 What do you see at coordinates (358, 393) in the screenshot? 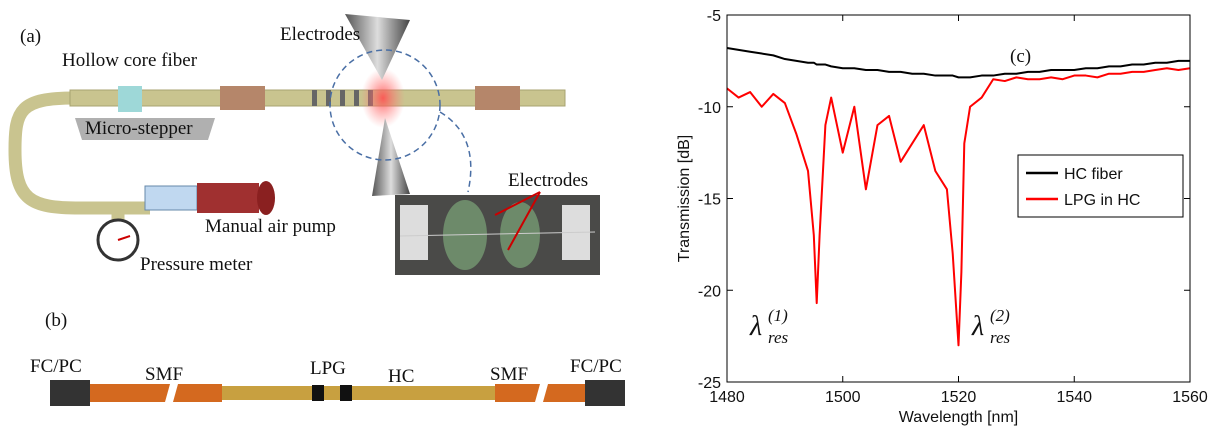
I see `hc-fiber` at bounding box center [358, 393].